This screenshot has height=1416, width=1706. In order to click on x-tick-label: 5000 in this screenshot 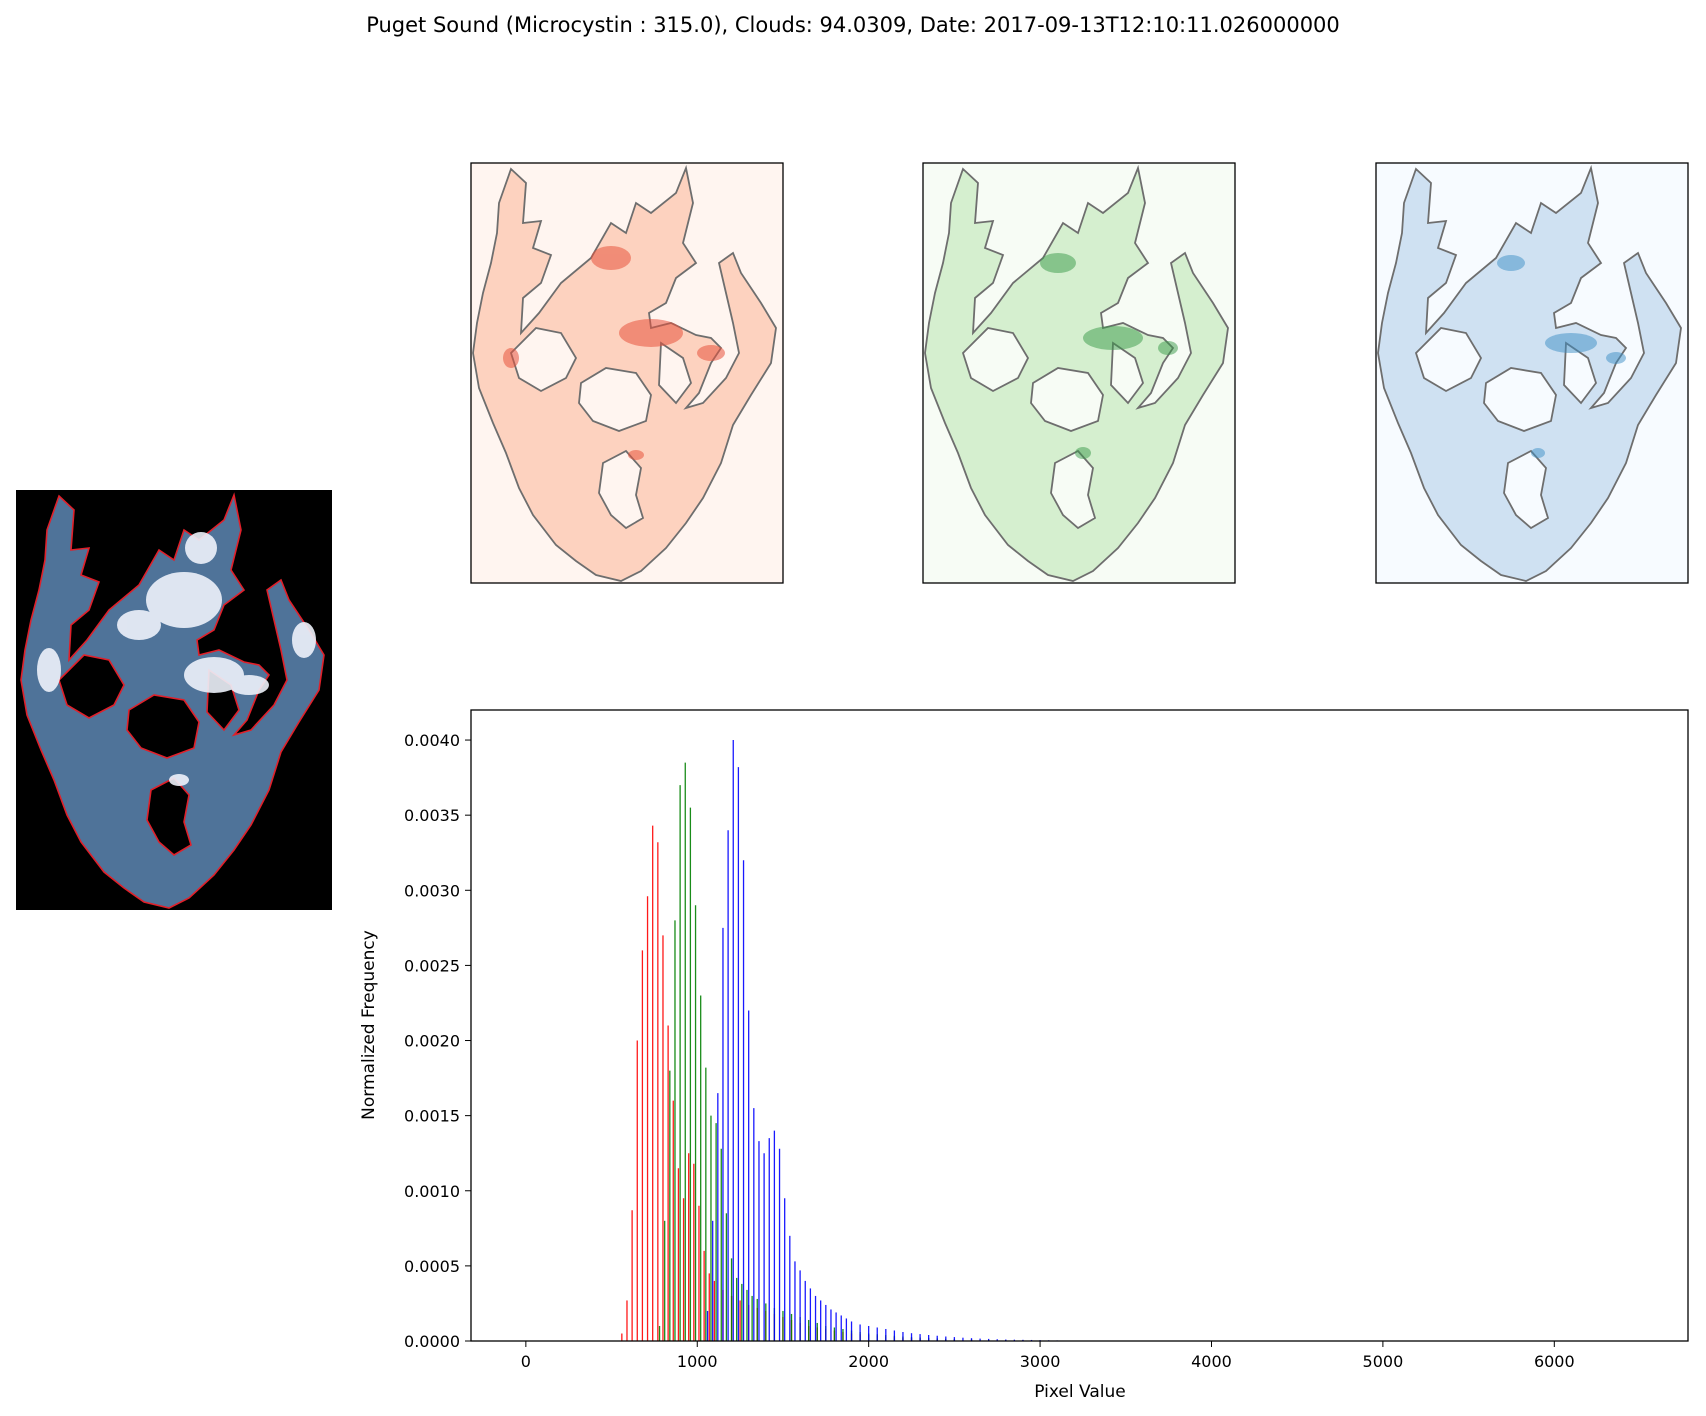, I will do `click(1383, 1361)`.